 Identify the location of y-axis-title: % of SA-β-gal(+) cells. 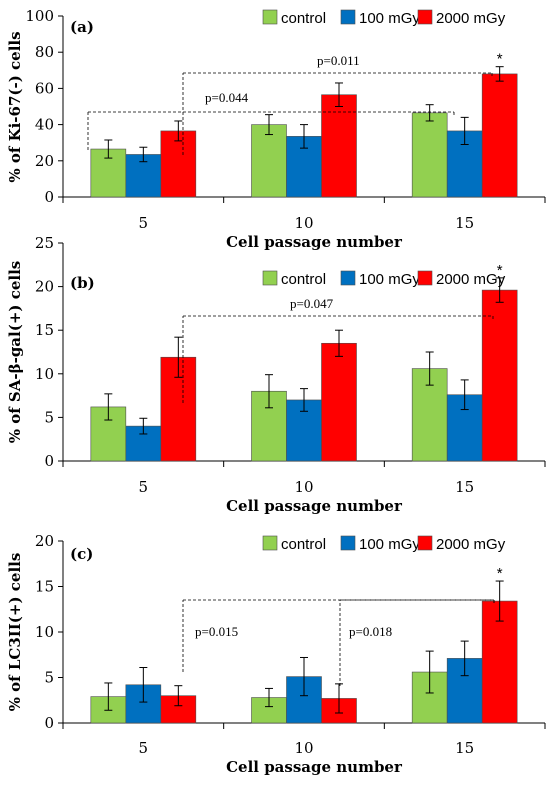
(15, 352).